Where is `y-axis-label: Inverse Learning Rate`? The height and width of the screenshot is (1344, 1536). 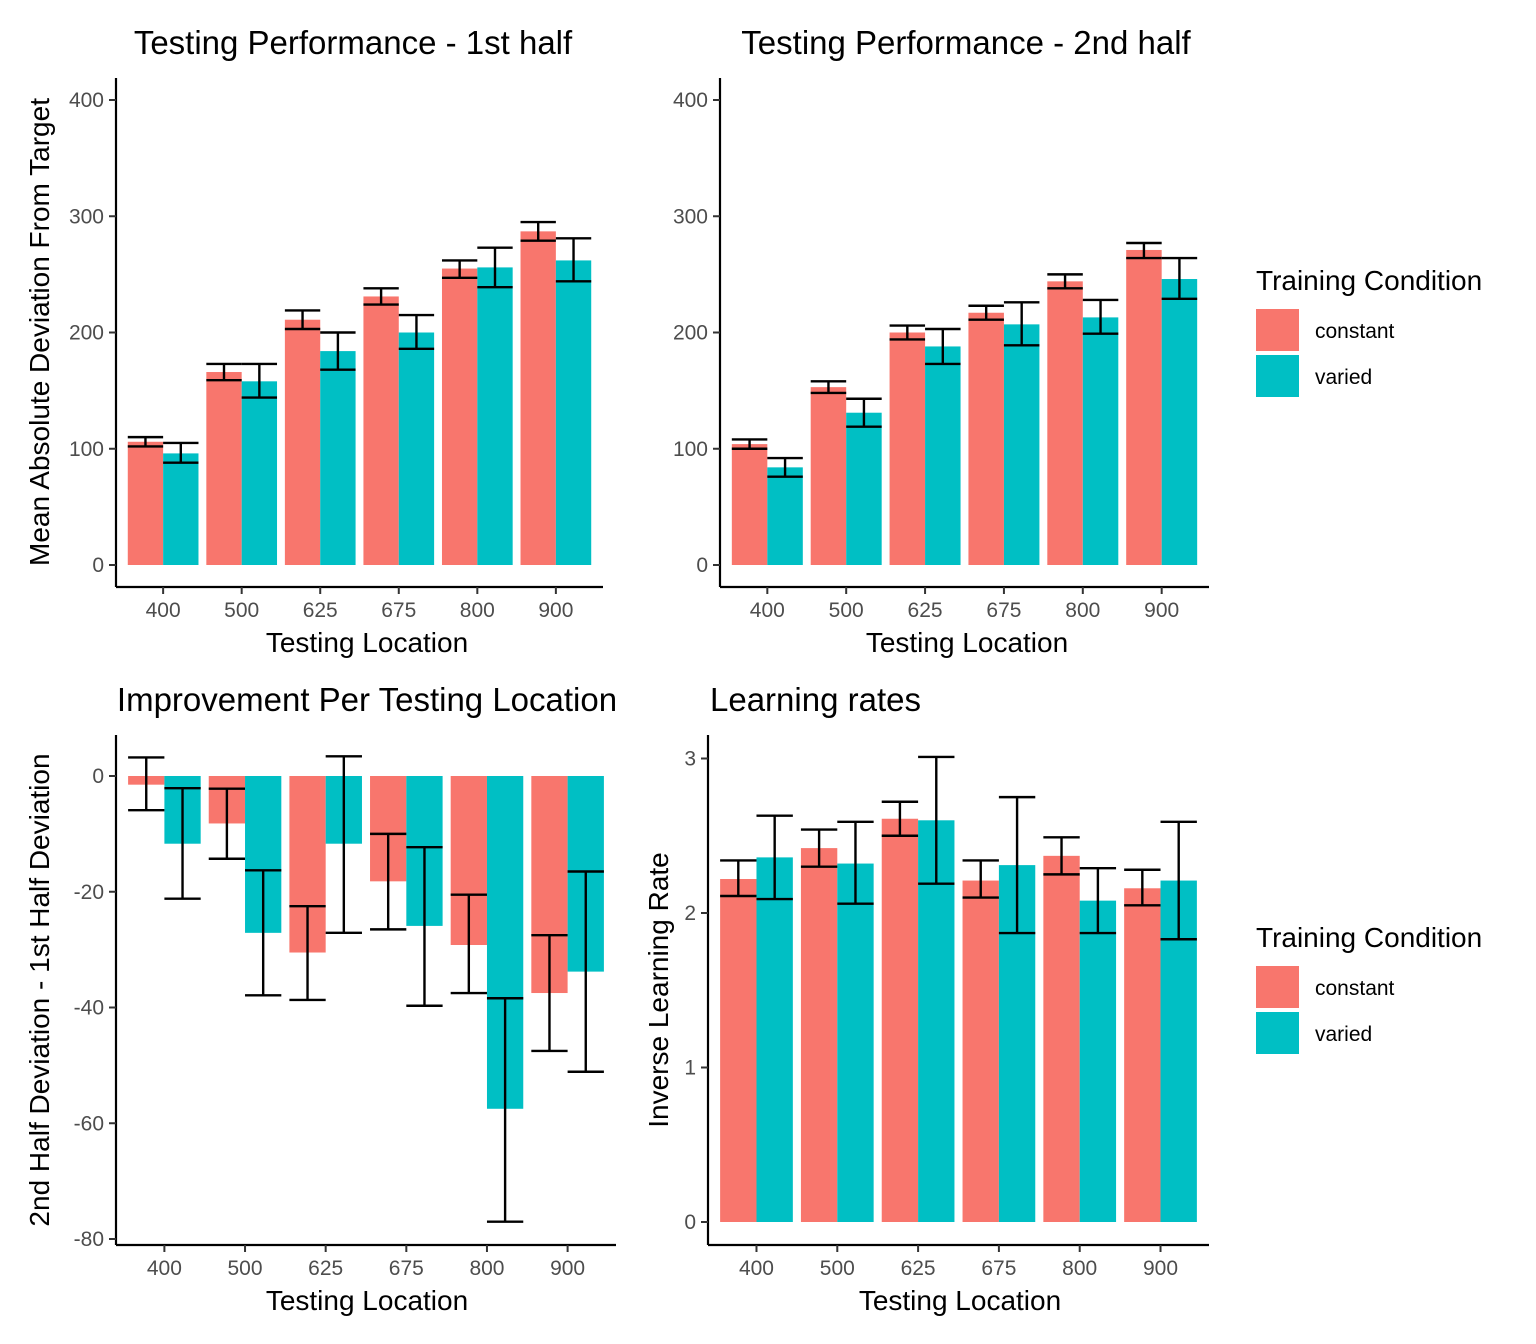
y-axis-label: Inverse Learning Rate is located at coordinates (658, 990).